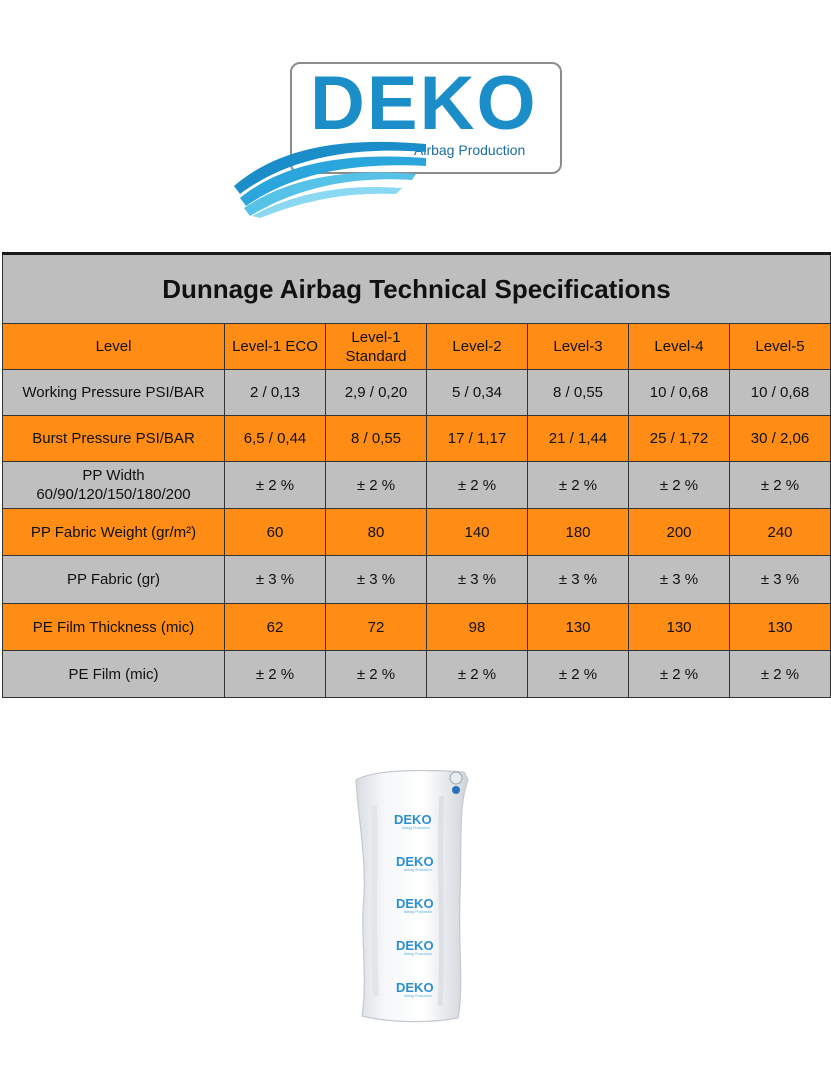 This screenshot has height=1080, width=831. I want to click on table-cell: 240, so click(780, 532).